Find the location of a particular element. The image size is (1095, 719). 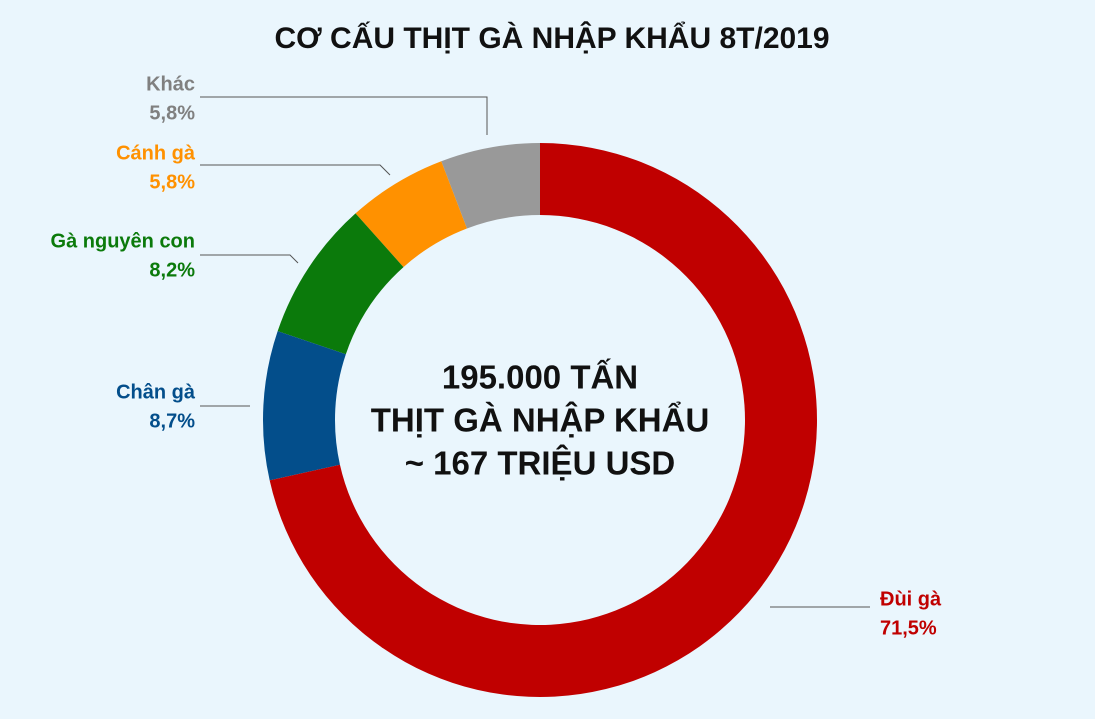

center-text: ~ 167 TRIỆU USD is located at coordinates (540, 463).